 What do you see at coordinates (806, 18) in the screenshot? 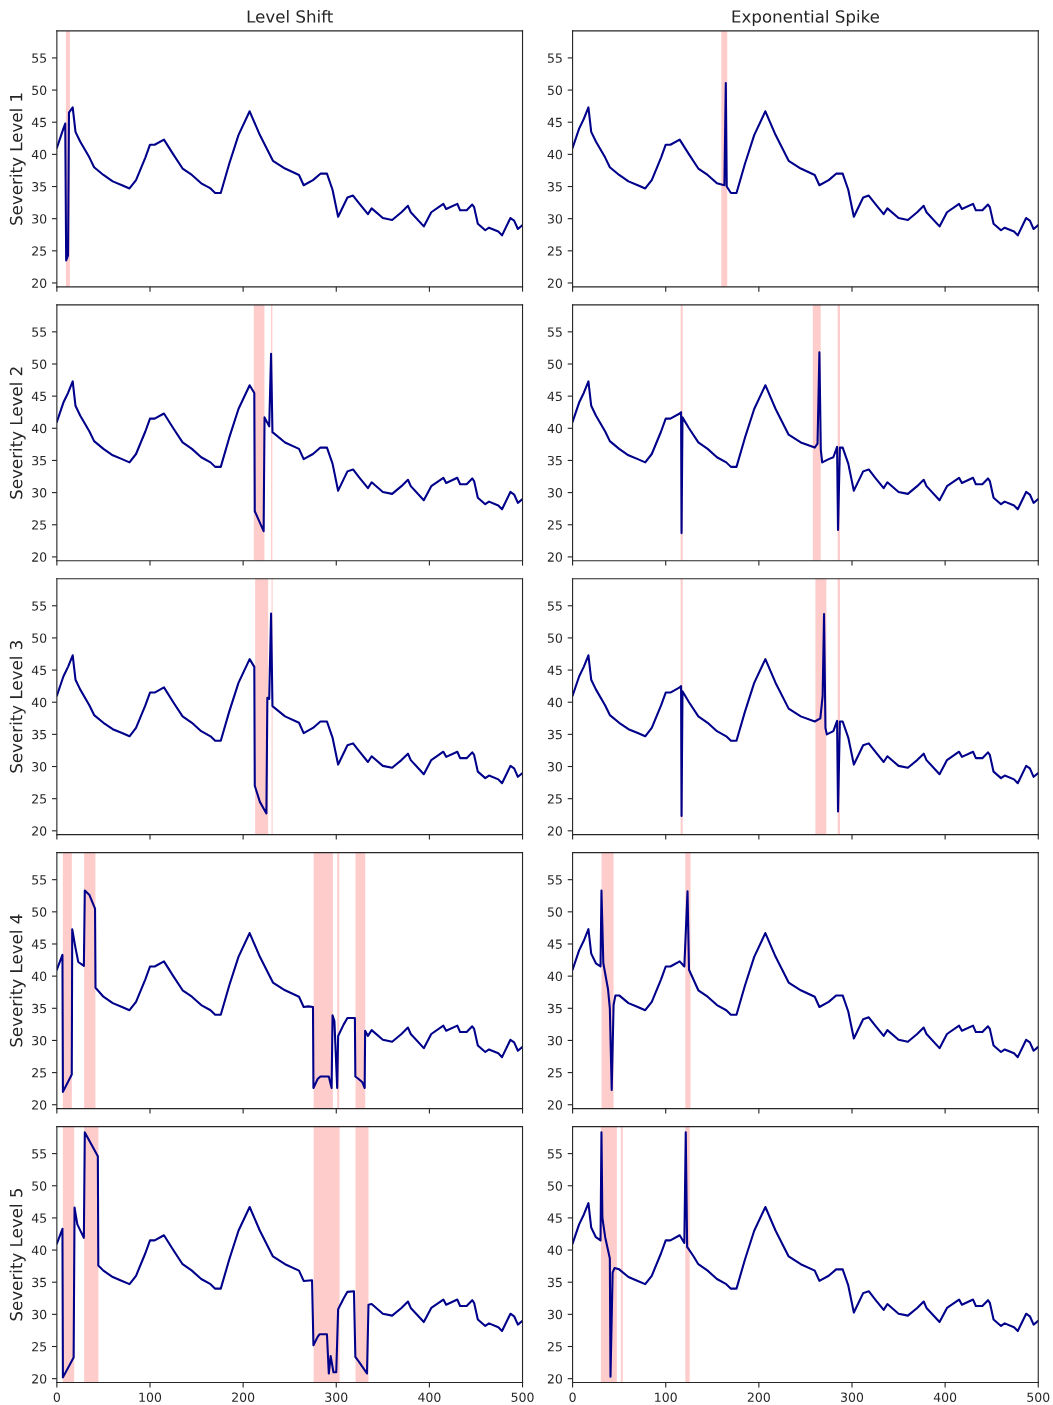
I see `chart-title: Exponential Spike` at bounding box center [806, 18].